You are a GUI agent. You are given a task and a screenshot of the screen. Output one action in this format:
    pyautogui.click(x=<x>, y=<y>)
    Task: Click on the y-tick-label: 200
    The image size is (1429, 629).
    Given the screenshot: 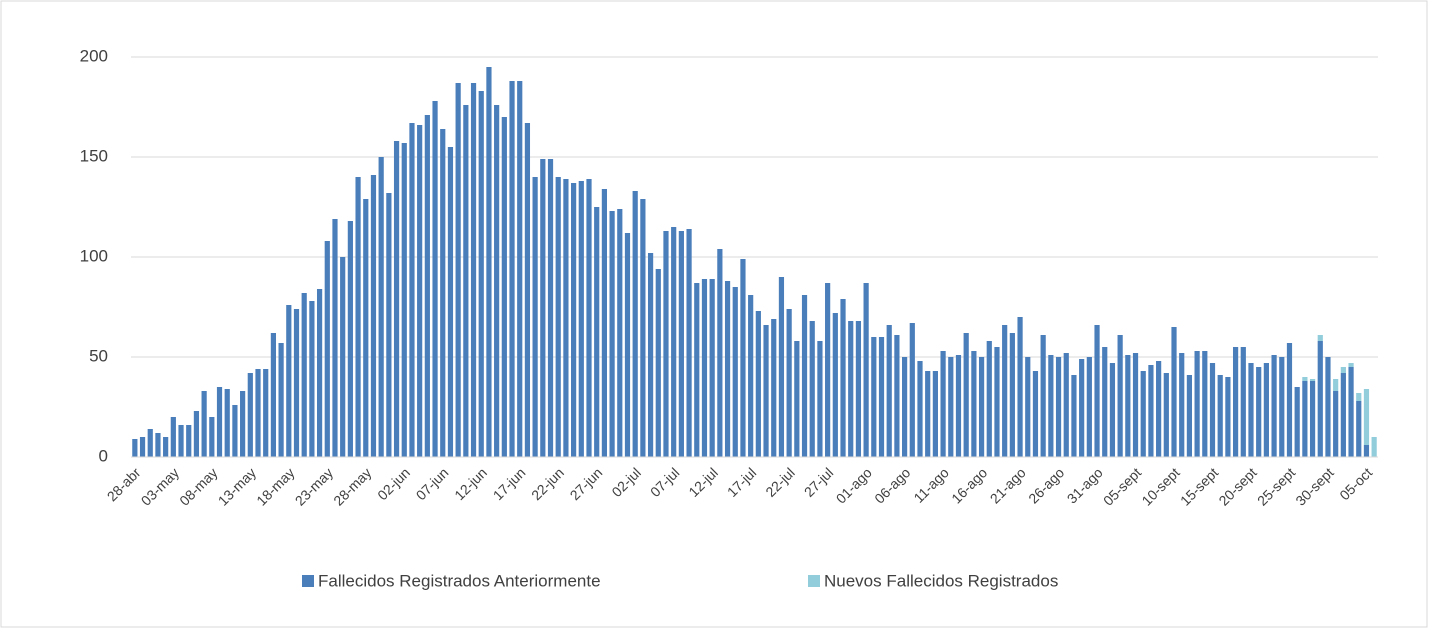 What is the action you would take?
    pyautogui.click(x=94, y=55)
    